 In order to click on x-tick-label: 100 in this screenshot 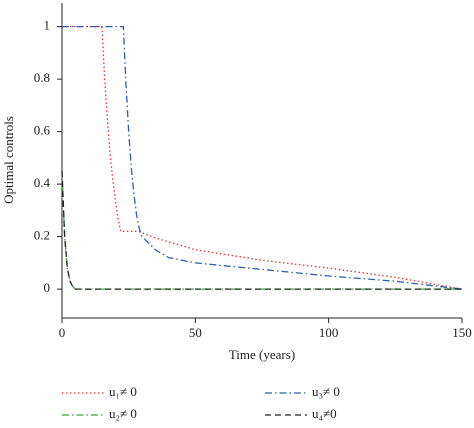, I will do `click(329, 332)`.